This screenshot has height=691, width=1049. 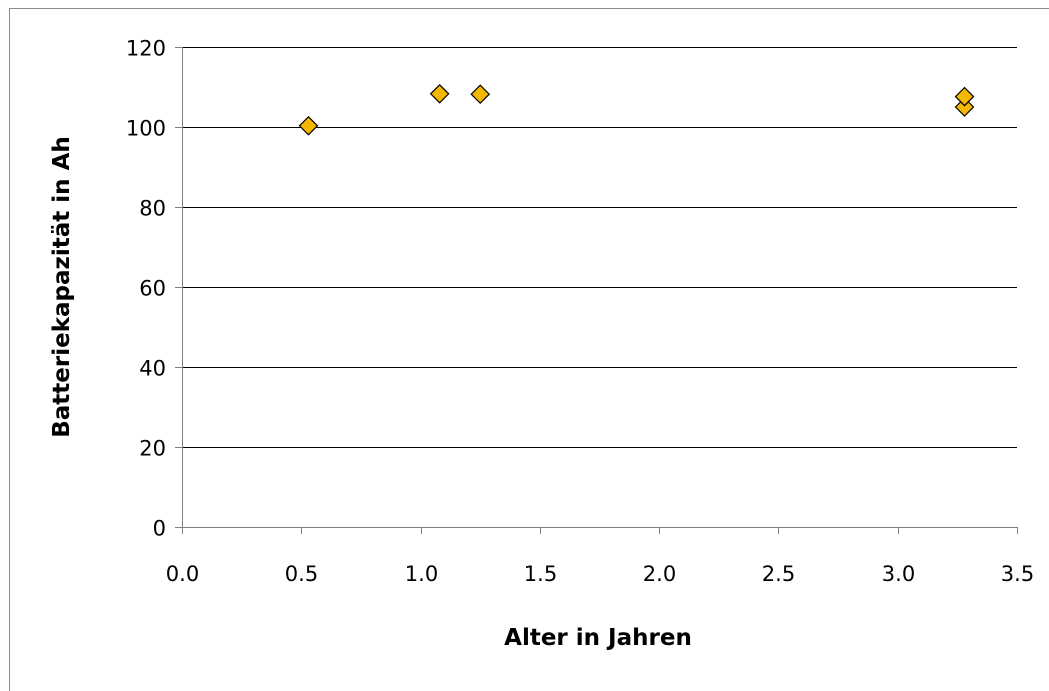 I want to click on x-tick-label: 3.5, so click(x=1017, y=574).